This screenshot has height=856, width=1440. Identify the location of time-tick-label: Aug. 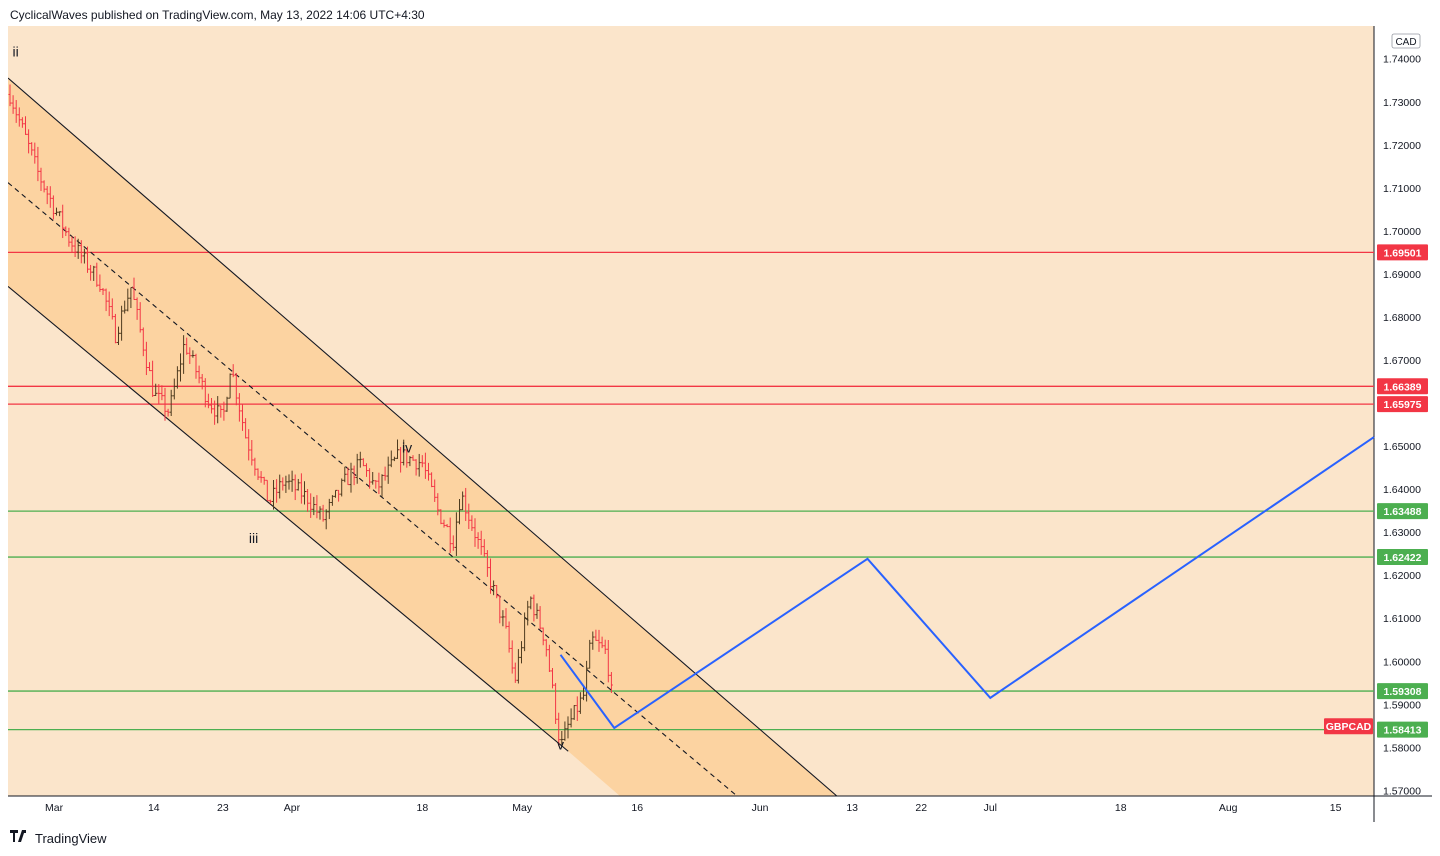
(1228, 808).